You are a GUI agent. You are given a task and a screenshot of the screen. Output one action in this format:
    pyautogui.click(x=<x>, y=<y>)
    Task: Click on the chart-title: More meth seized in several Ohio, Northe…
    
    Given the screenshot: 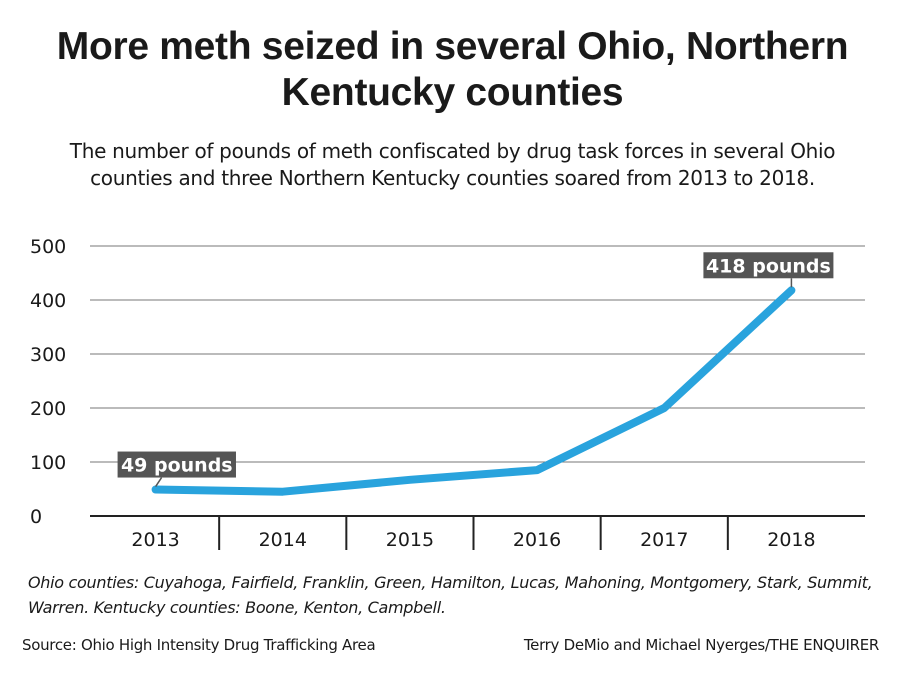 What is the action you would take?
    pyautogui.click(x=452, y=69)
    